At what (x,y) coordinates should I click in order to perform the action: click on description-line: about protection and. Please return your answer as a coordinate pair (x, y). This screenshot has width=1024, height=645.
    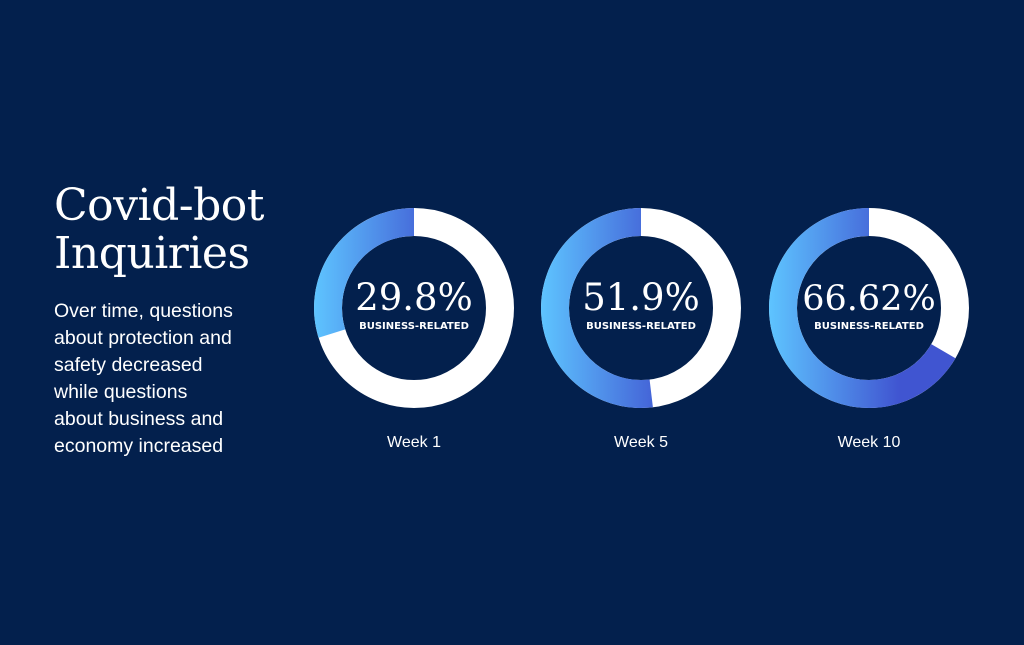
    Looking at the image, I should click on (143, 338).